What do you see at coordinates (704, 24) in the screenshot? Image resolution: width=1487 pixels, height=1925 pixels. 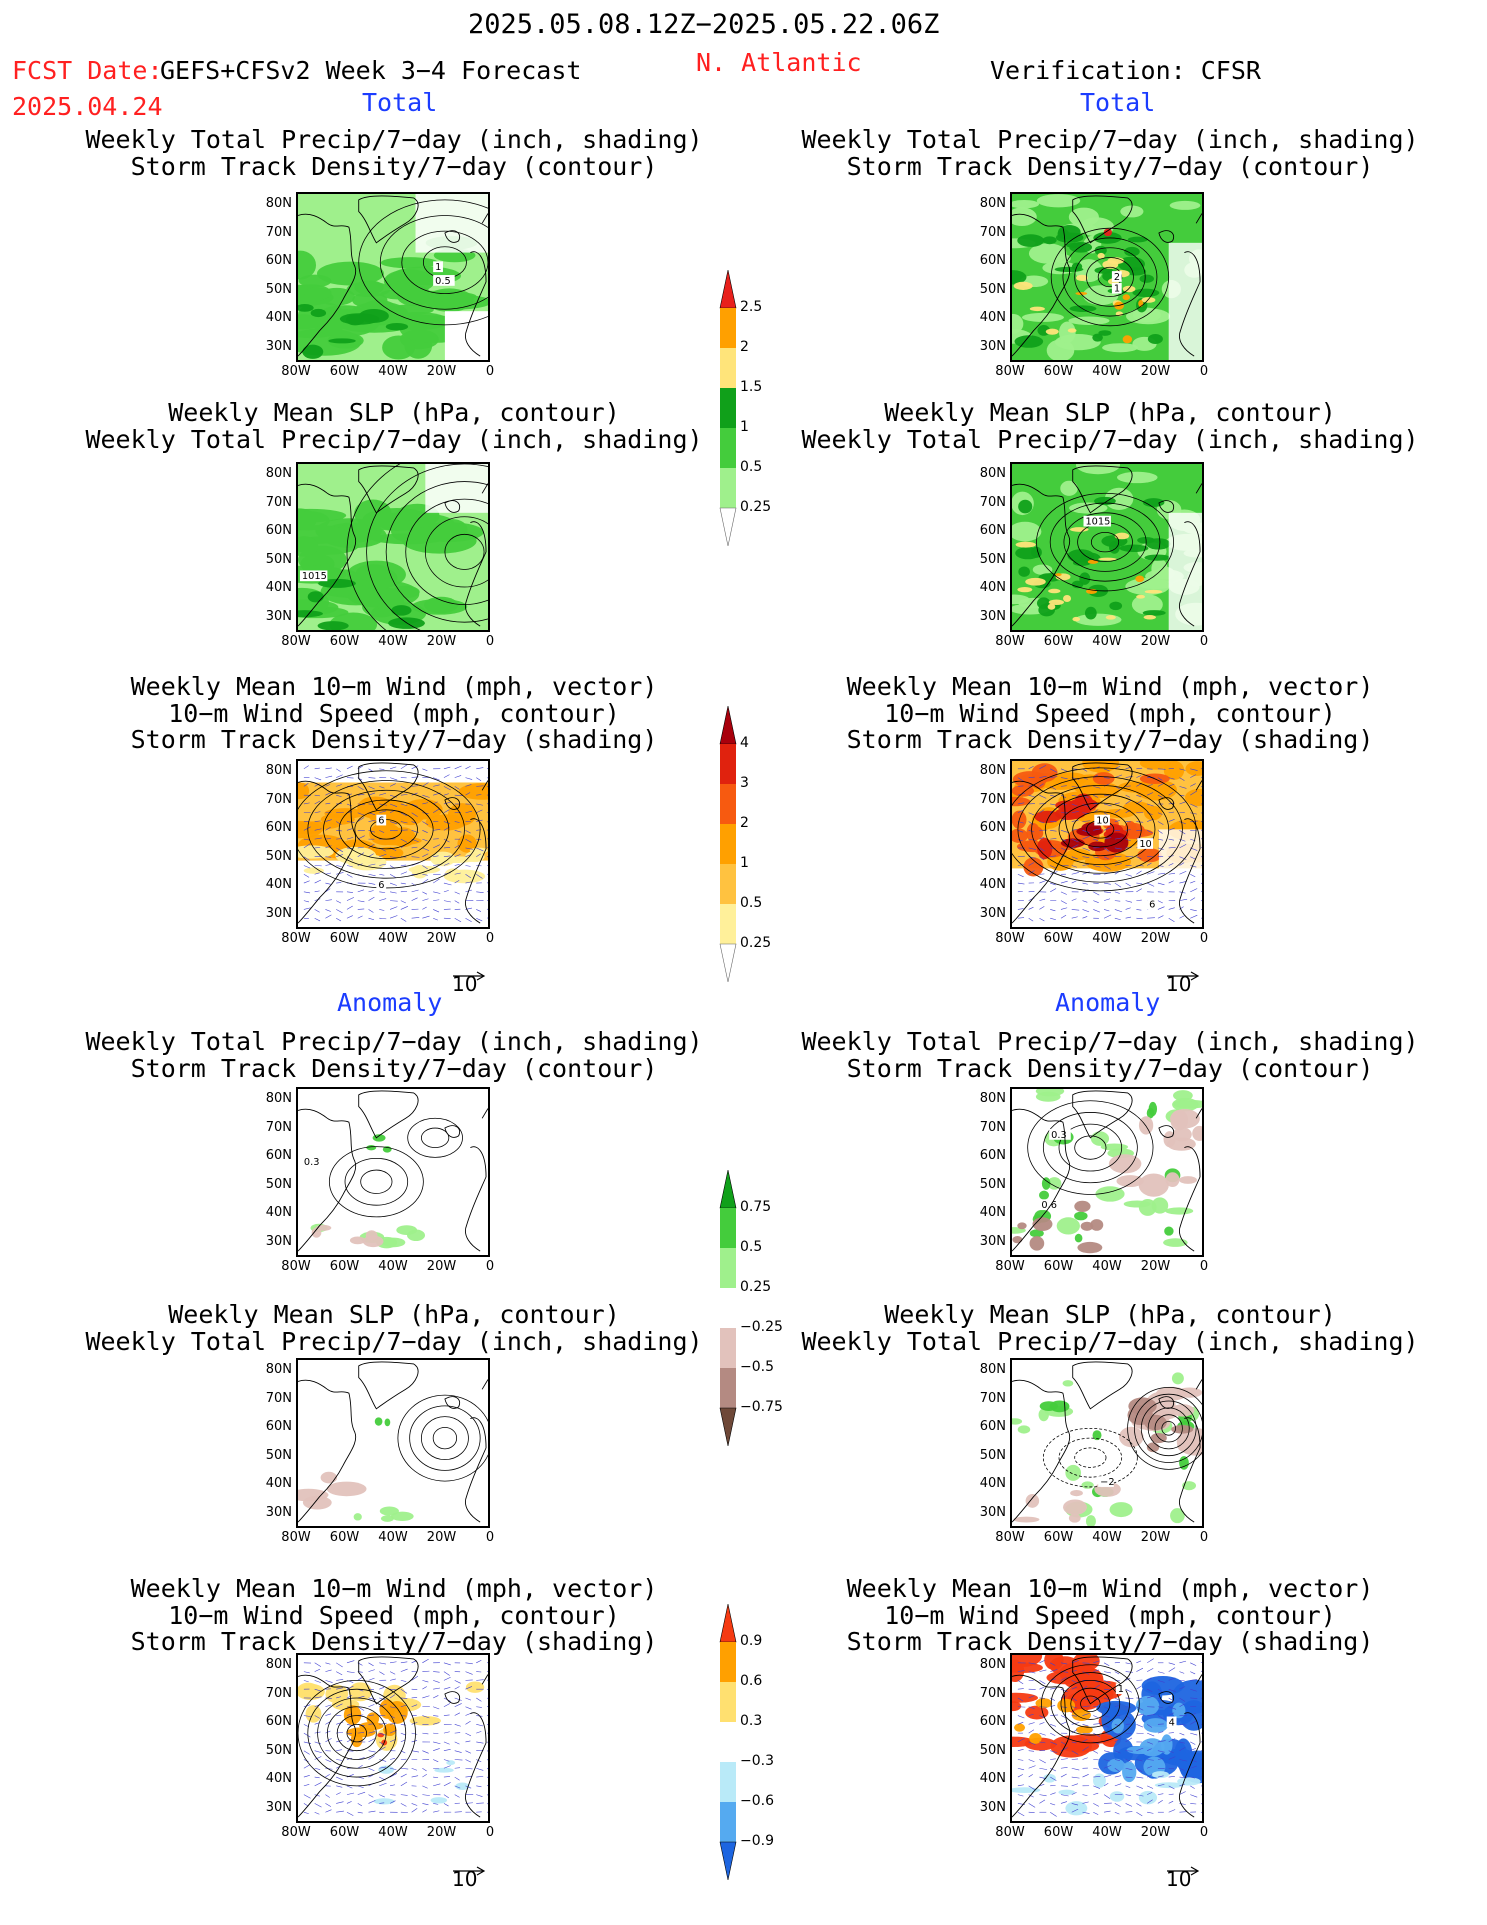 I see `forecast-period: 2025.05.08.12Z−2025.05.22.06Z` at bounding box center [704, 24].